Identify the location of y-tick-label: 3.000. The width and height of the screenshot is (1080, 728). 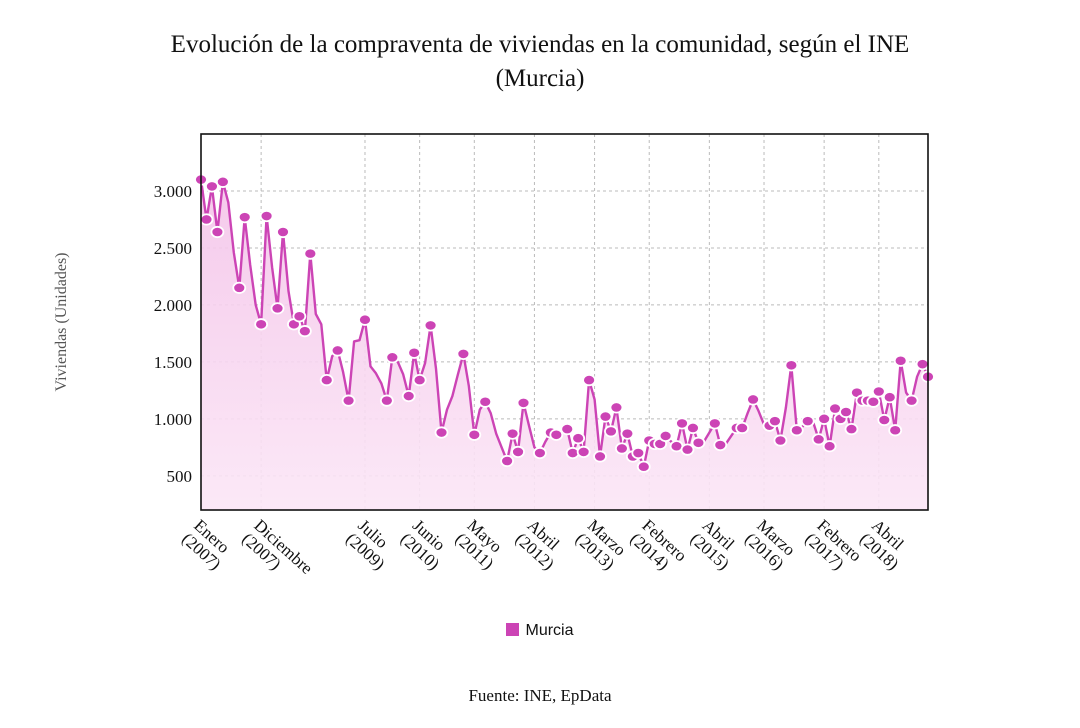
(173, 191).